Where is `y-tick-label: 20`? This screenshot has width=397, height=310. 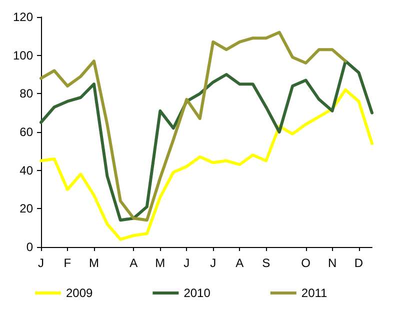
y-tick-label: 20 is located at coordinates (27, 209).